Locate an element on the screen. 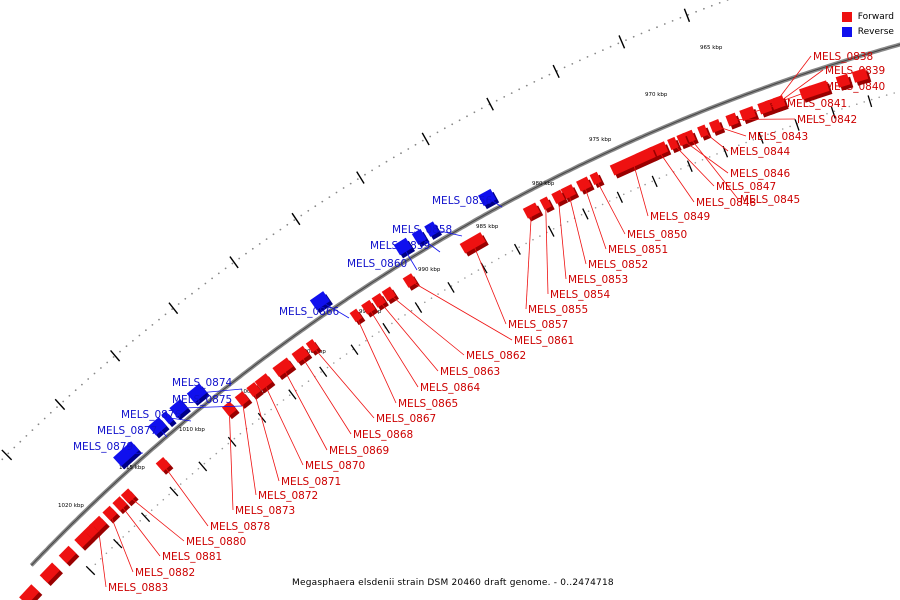 Image resolution: width=900 pixels, height=600 pixels. forward-gene-label: MELS_0851 is located at coordinates (638, 250).